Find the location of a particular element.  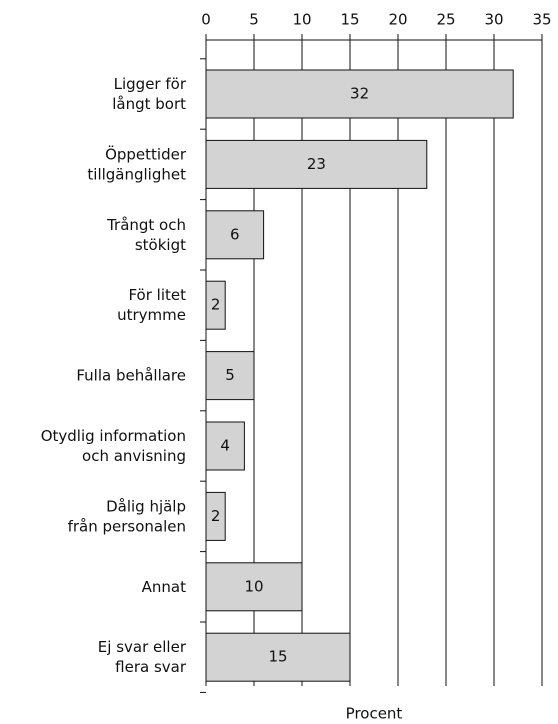

data-label: 10 is located at coordinates (253, 586).